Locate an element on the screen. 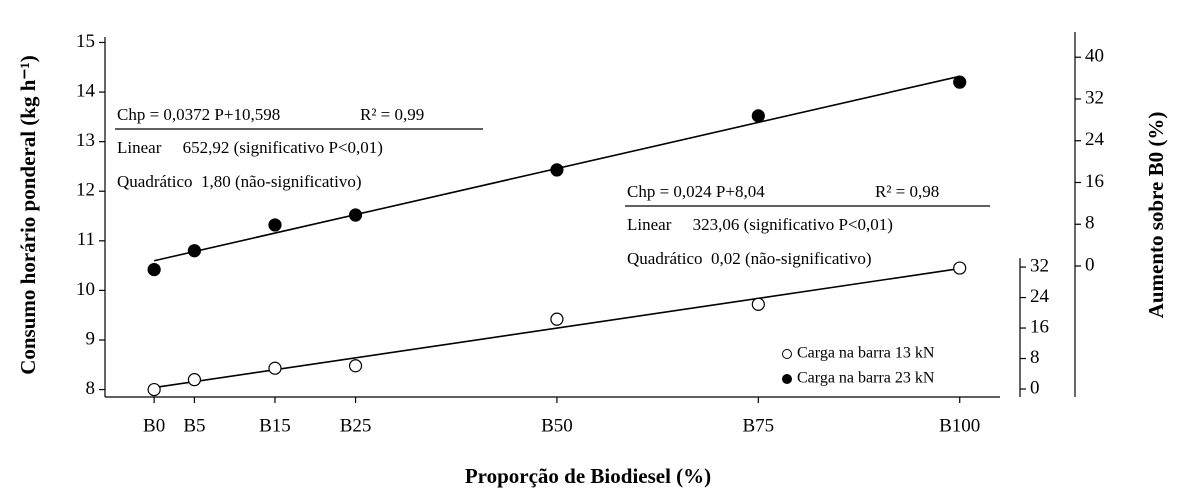  annotation-r2: R² = 0,99 is located at coordinates (392, 114).